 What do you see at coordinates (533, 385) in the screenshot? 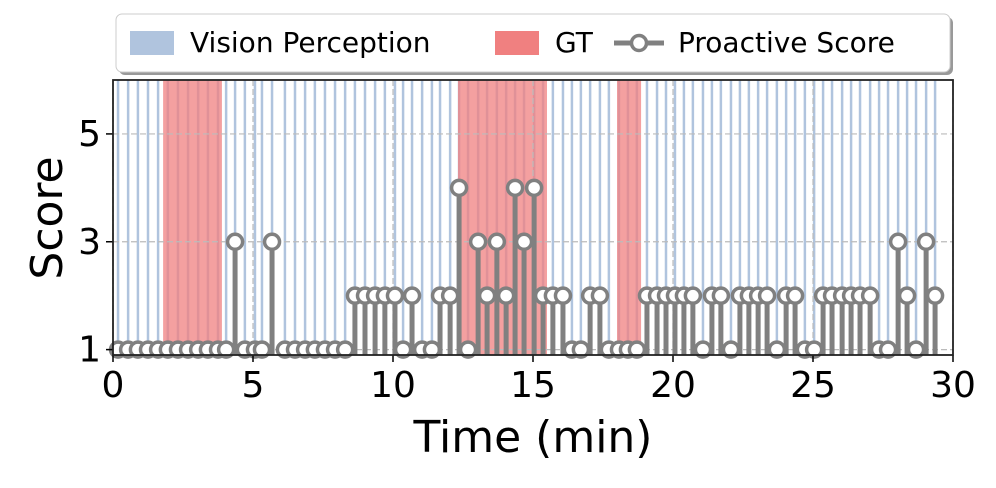
I see `x-tick-label: 15` at bounding box center [533, 385].